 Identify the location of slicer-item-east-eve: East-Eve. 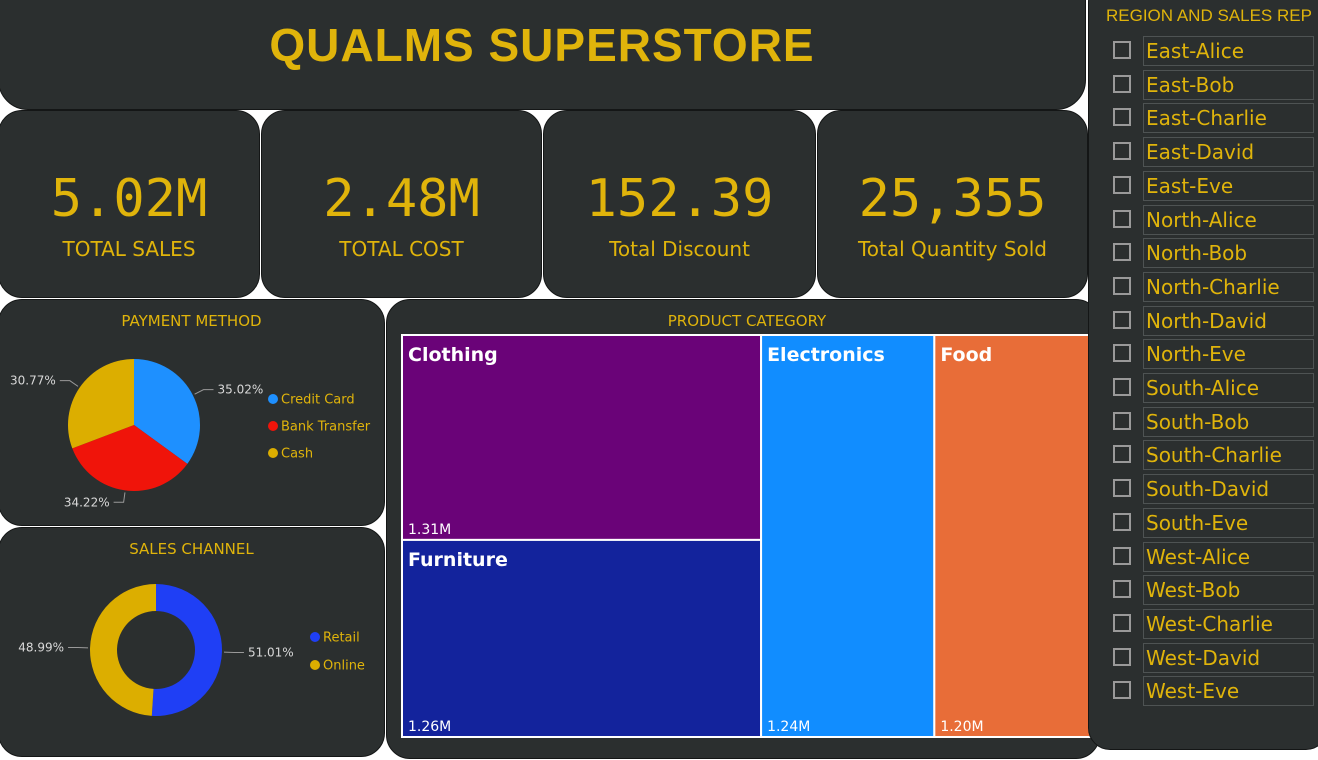
(1213, 186).